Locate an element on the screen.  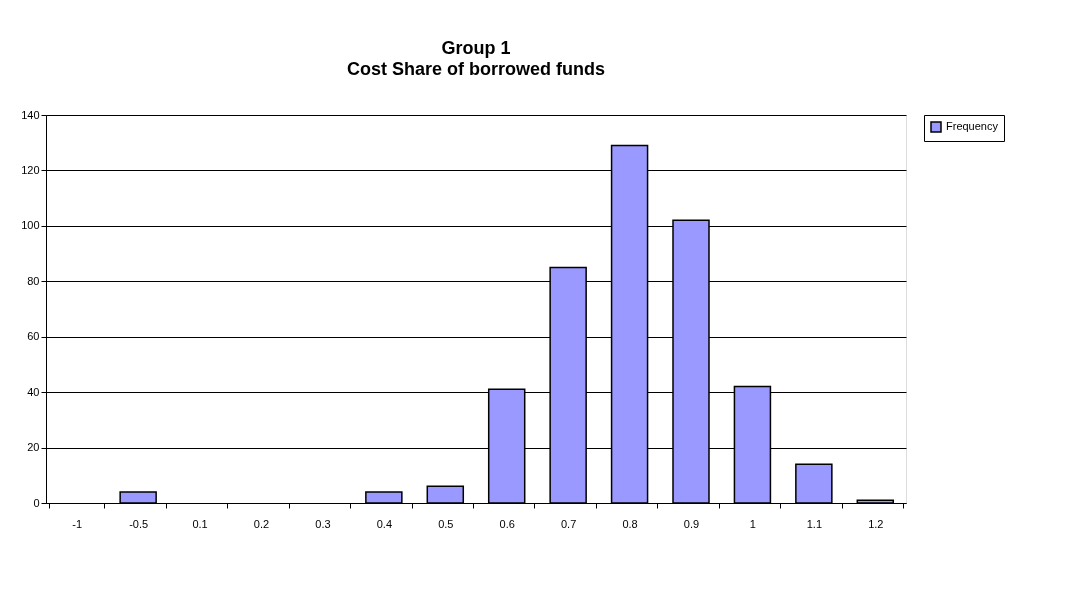
y-tick-label: 100 is located at coordinates (30, 225).